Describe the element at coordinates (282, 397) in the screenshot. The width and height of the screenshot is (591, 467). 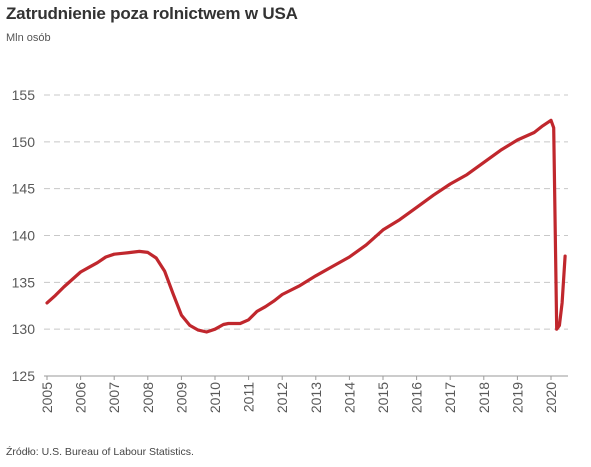
I see `x-tick-label: 2012` at that location.